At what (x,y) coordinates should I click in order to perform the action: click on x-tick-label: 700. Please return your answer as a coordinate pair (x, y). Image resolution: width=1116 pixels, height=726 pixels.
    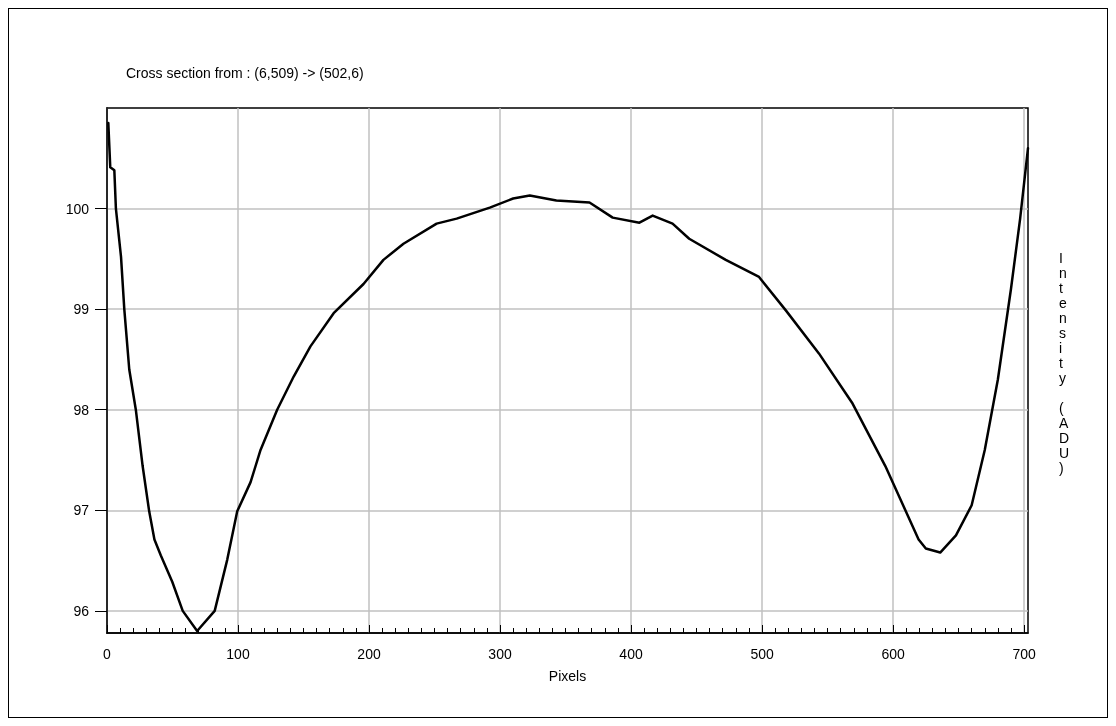
    Looking at the image, I should click on (1024, 654).